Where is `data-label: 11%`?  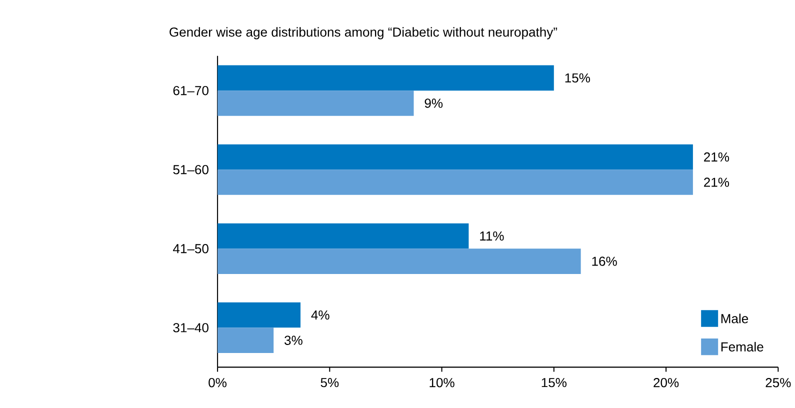 data-label: 11% is located at coordinates (492, 236).